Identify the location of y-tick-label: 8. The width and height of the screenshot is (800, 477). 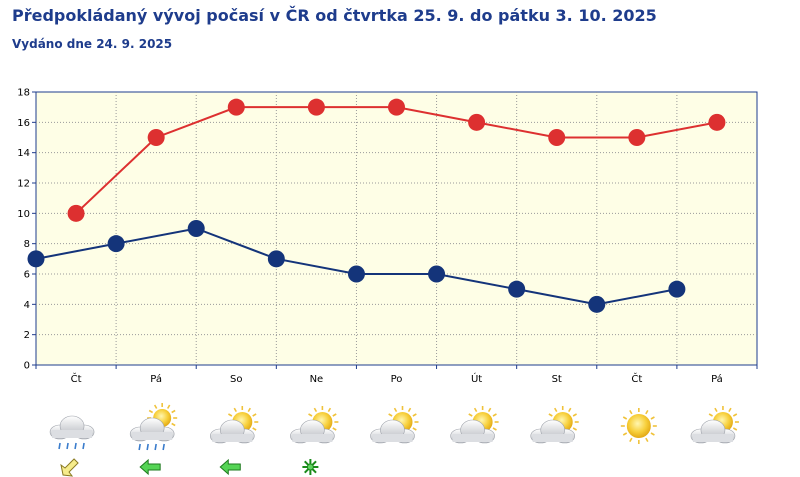
(27, 244).